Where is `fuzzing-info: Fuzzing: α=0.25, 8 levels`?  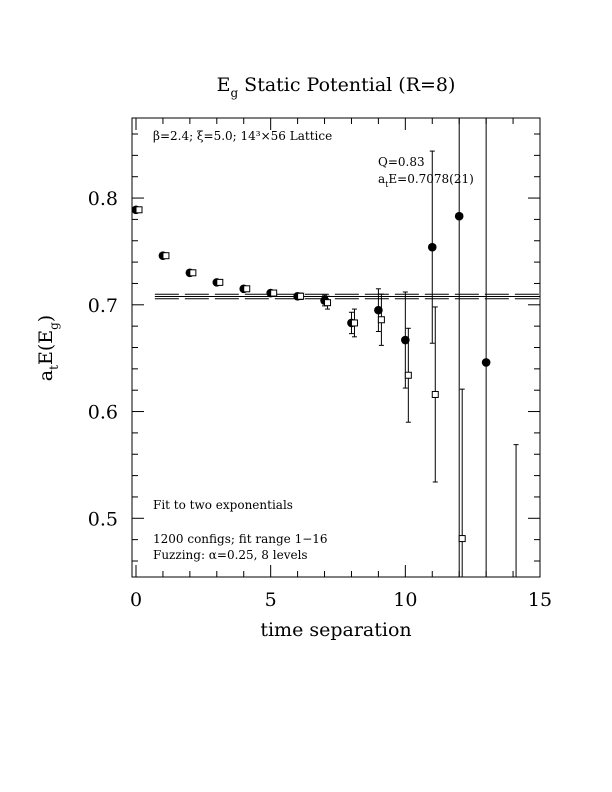
fuzzing-info: Fuzzing: α=0.25, 8 levels is located at coordinates (230, 555).